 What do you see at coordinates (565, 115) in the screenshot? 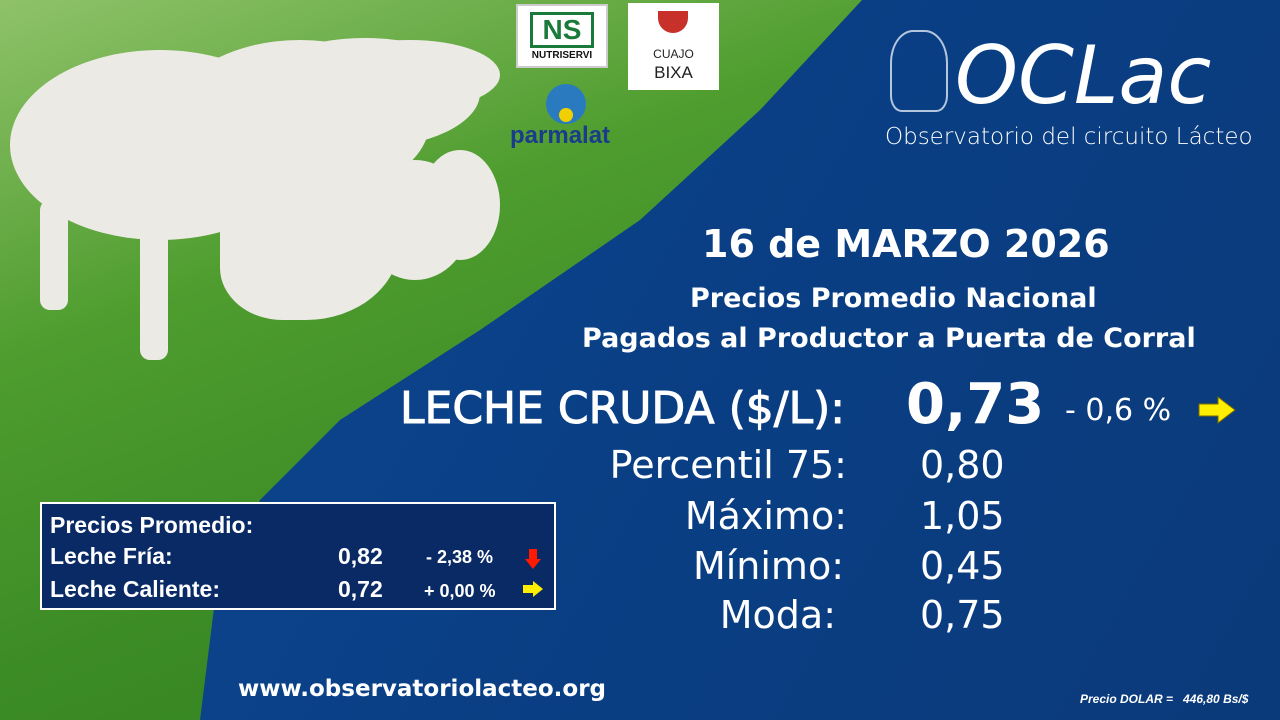
I see `parmalat-logo: parmalat` at bounding box center [565, 115].